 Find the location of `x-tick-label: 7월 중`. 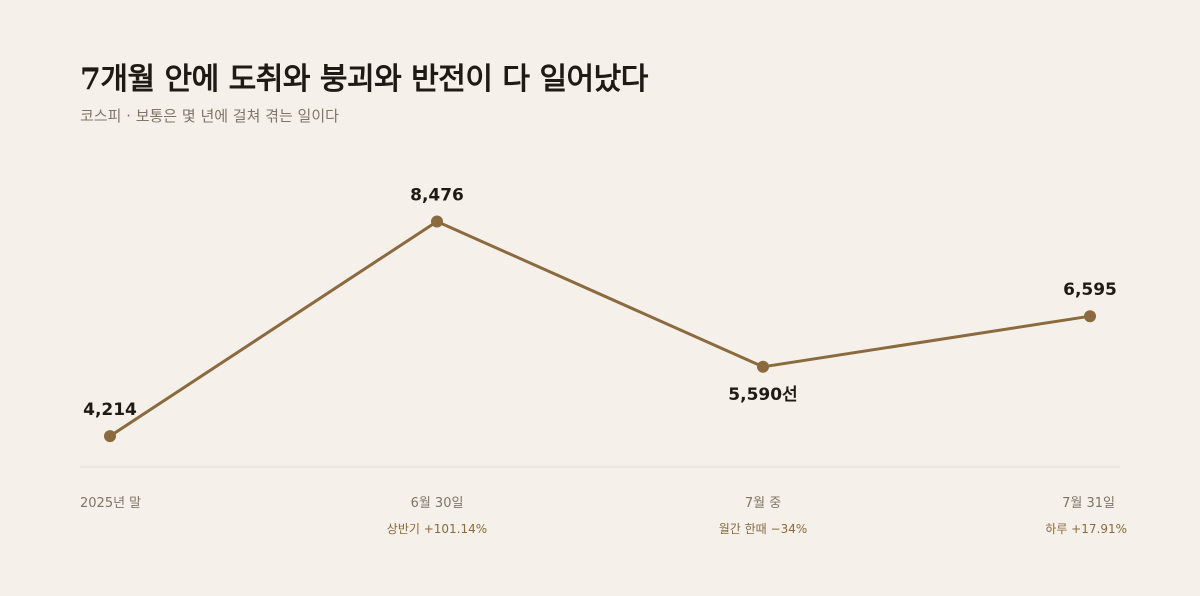

x-tick-label: 7월 중 is located at coordinates (763, 503).